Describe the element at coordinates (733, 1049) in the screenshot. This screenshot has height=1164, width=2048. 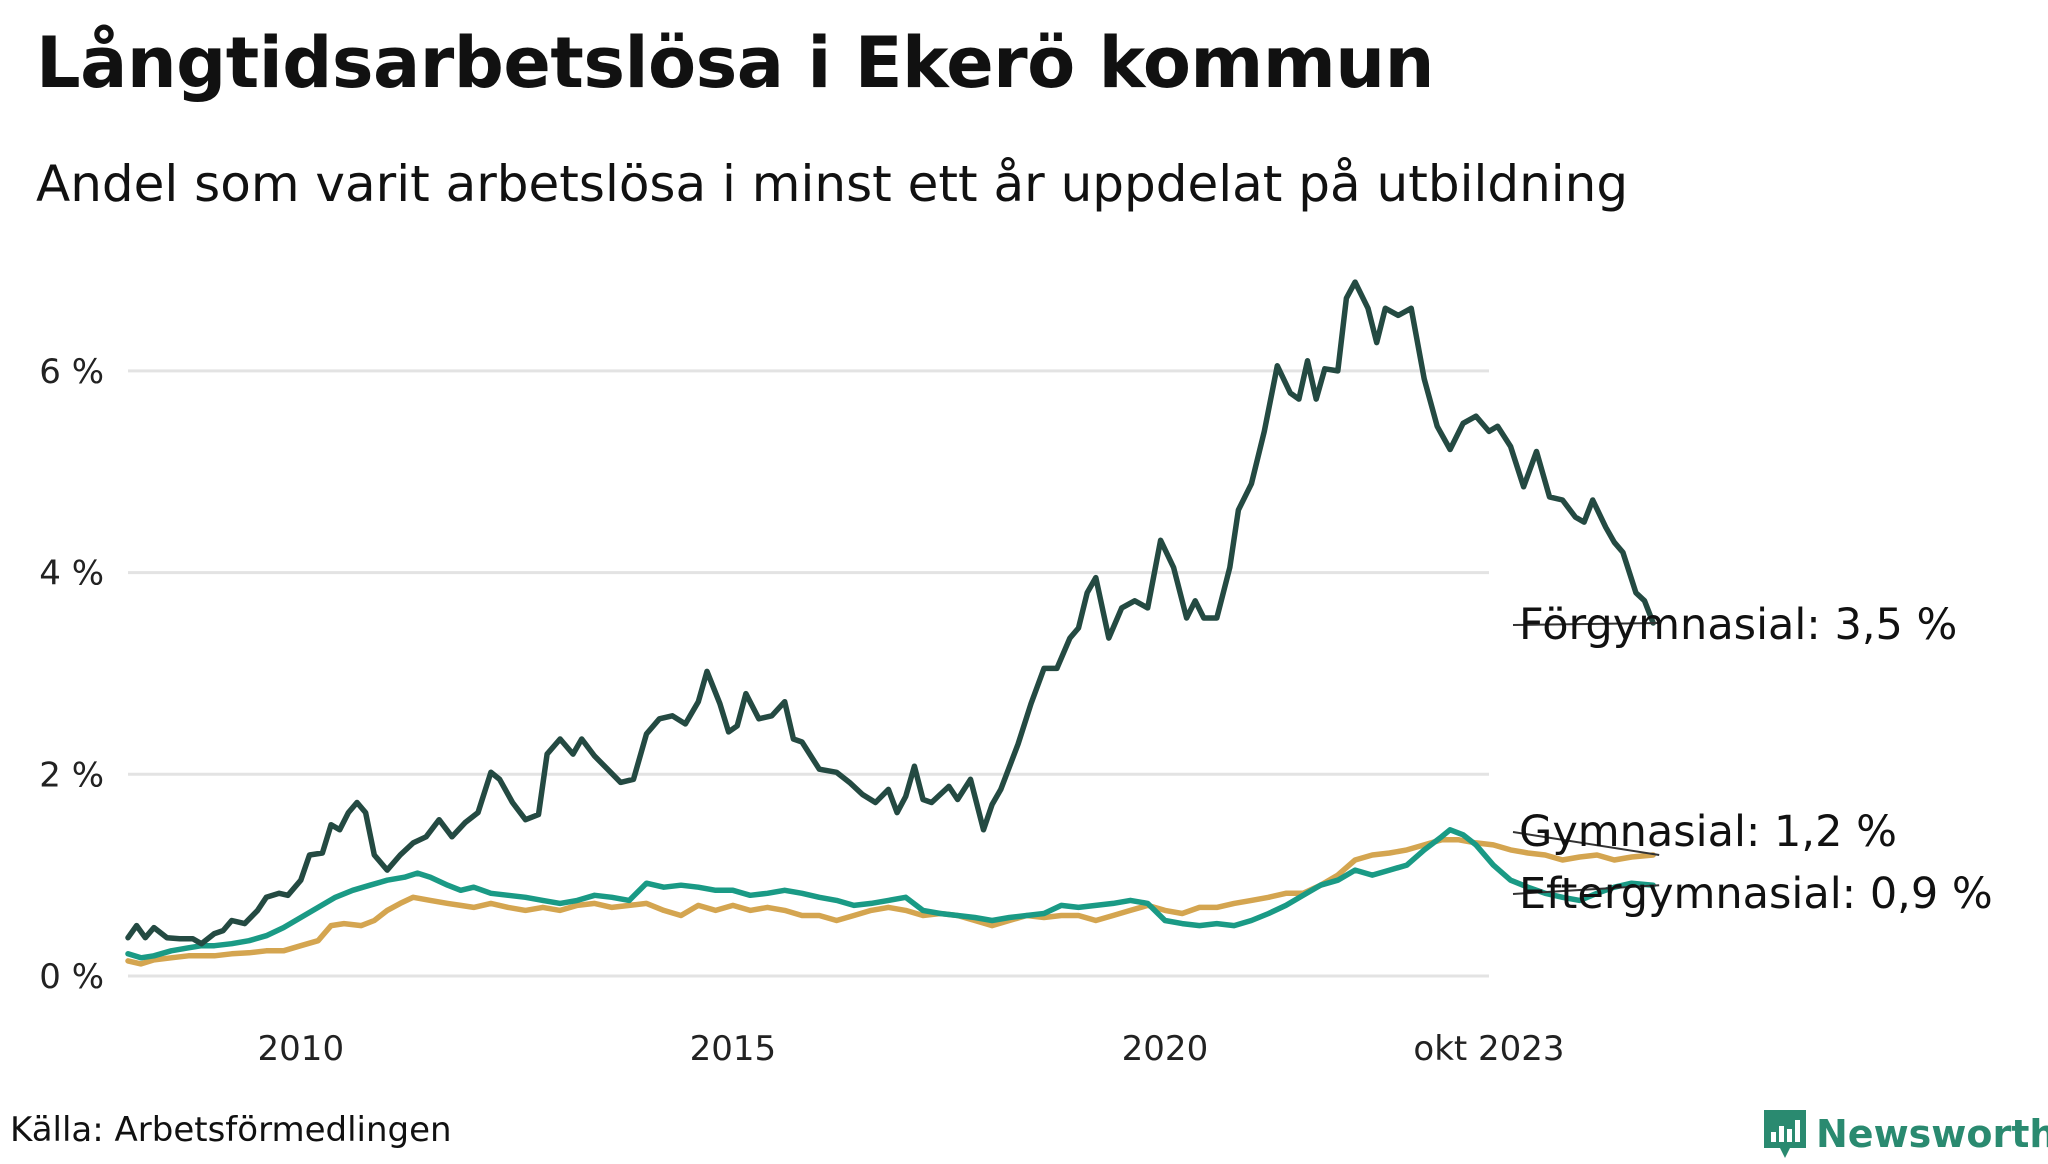
I see `x-tick-label: 2015` at that location.